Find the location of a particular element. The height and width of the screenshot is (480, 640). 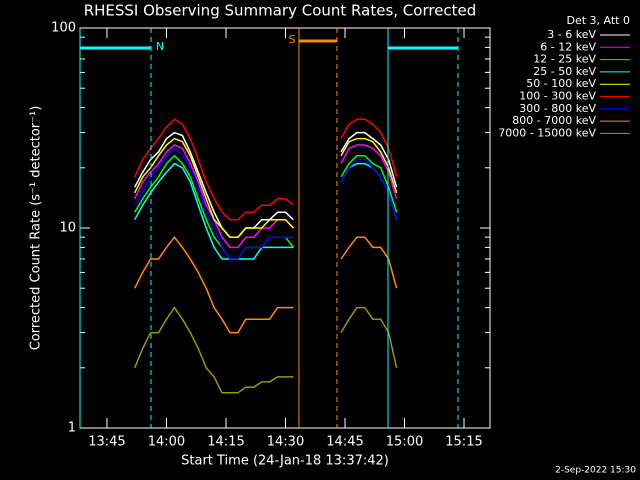

legend-label: 50 - 100 keV is located at coordinates (561, 83).